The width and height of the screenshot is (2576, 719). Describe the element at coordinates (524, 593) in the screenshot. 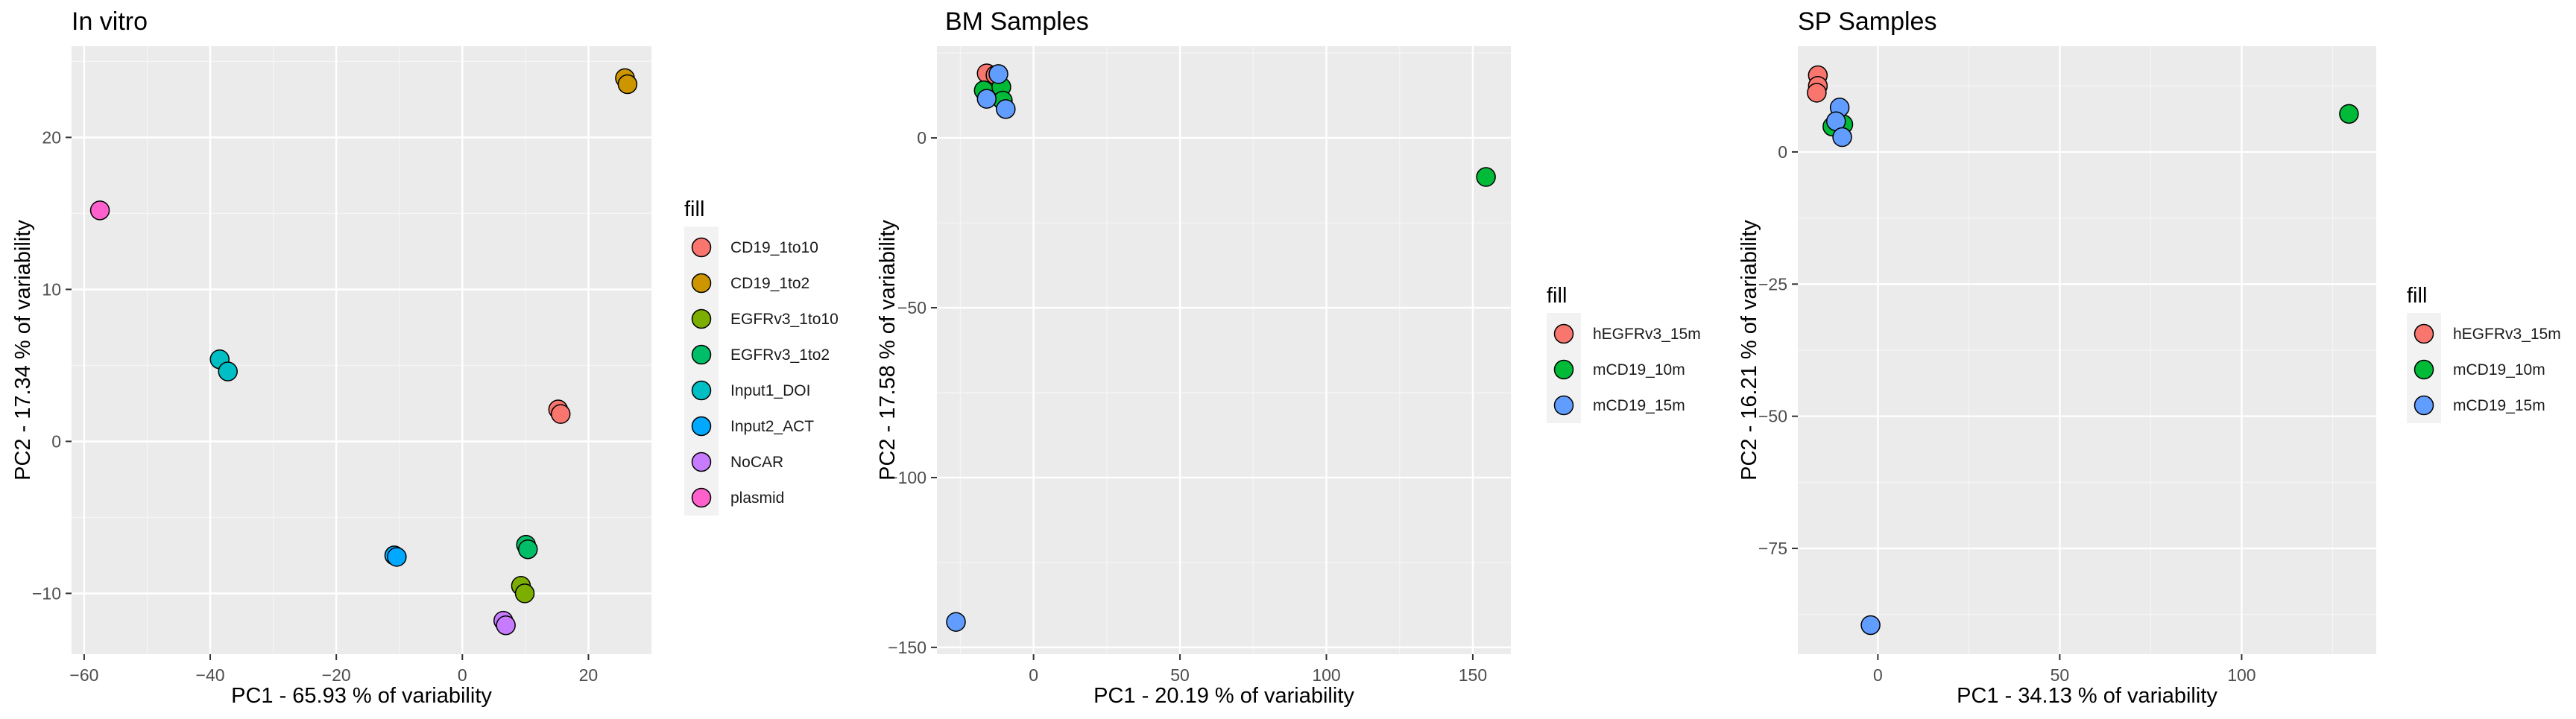

I see `data-point-EGFRv3_1to10` at that location.